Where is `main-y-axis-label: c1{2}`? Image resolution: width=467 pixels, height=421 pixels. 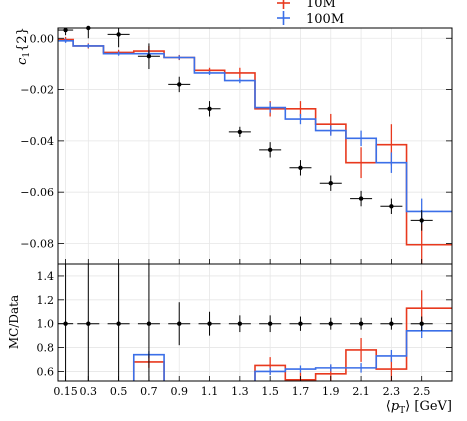 main-y-axis-label: c1{2} is located at coordinates (23, 46).